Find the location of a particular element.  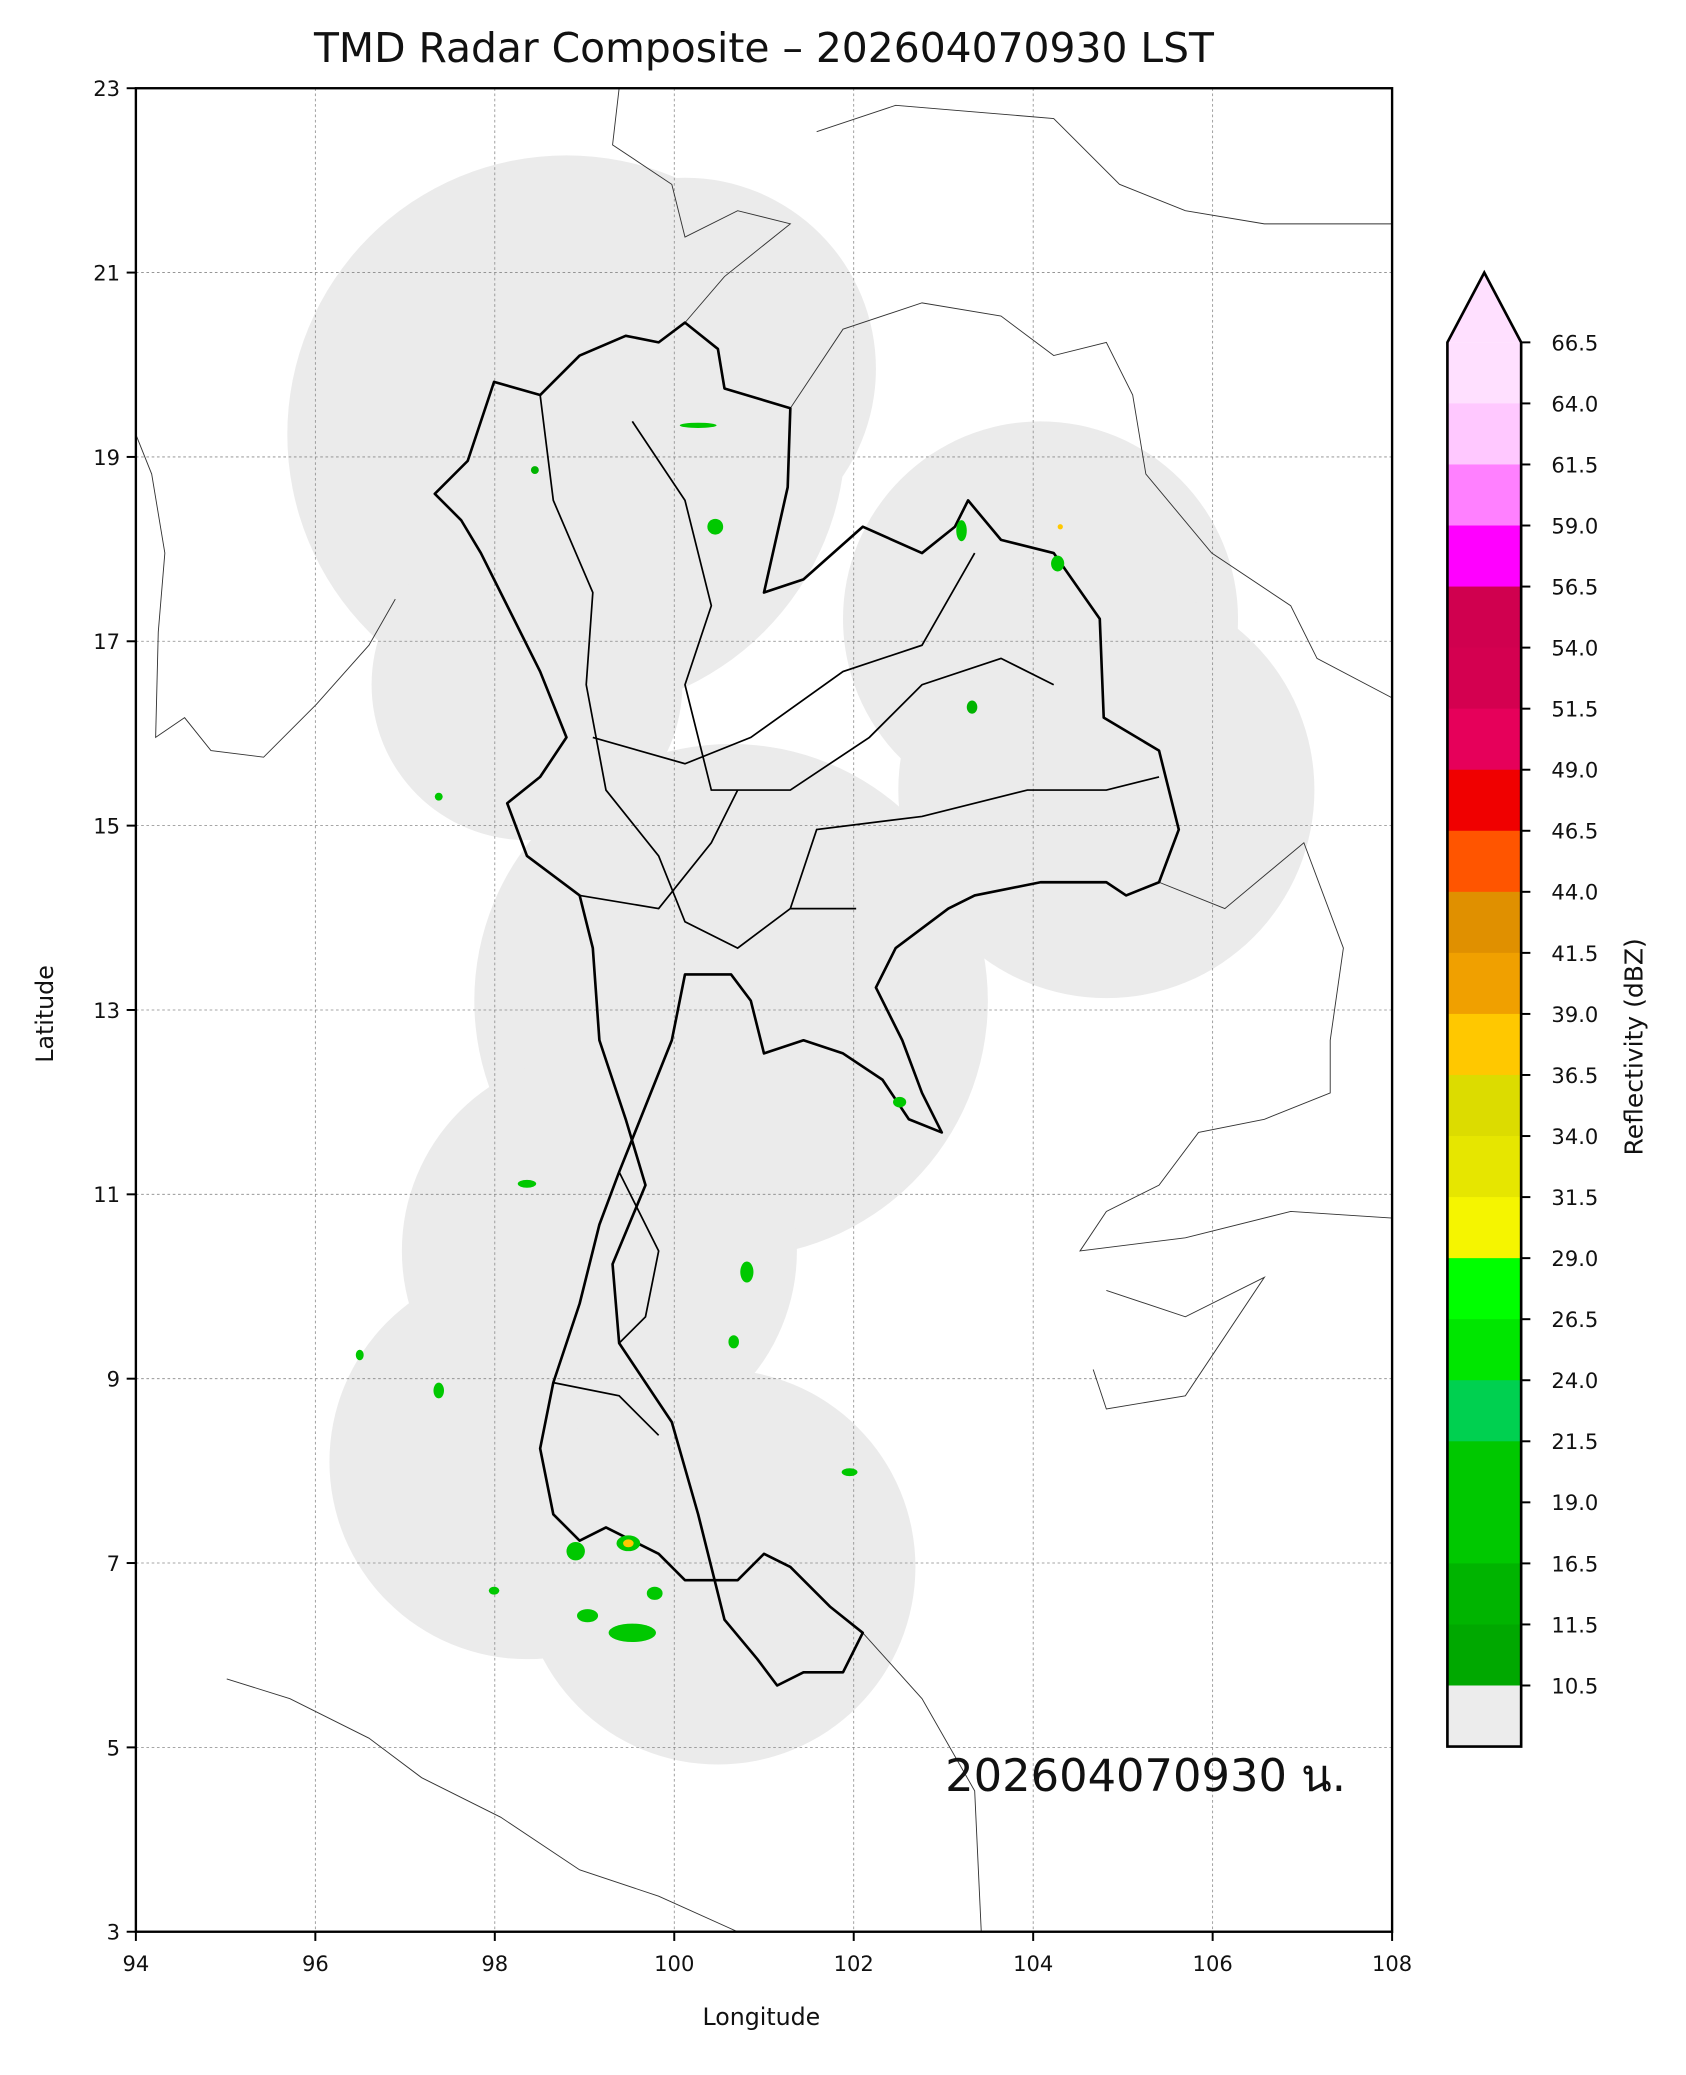

laos-vietnam-border is located at coordinates (1091, 500).